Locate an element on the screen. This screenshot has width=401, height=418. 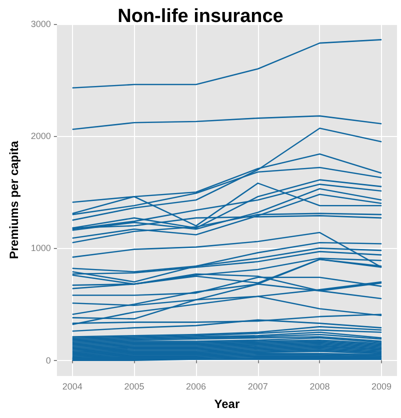
y-tick-label: 1000 is located at coordinates (40, 248).